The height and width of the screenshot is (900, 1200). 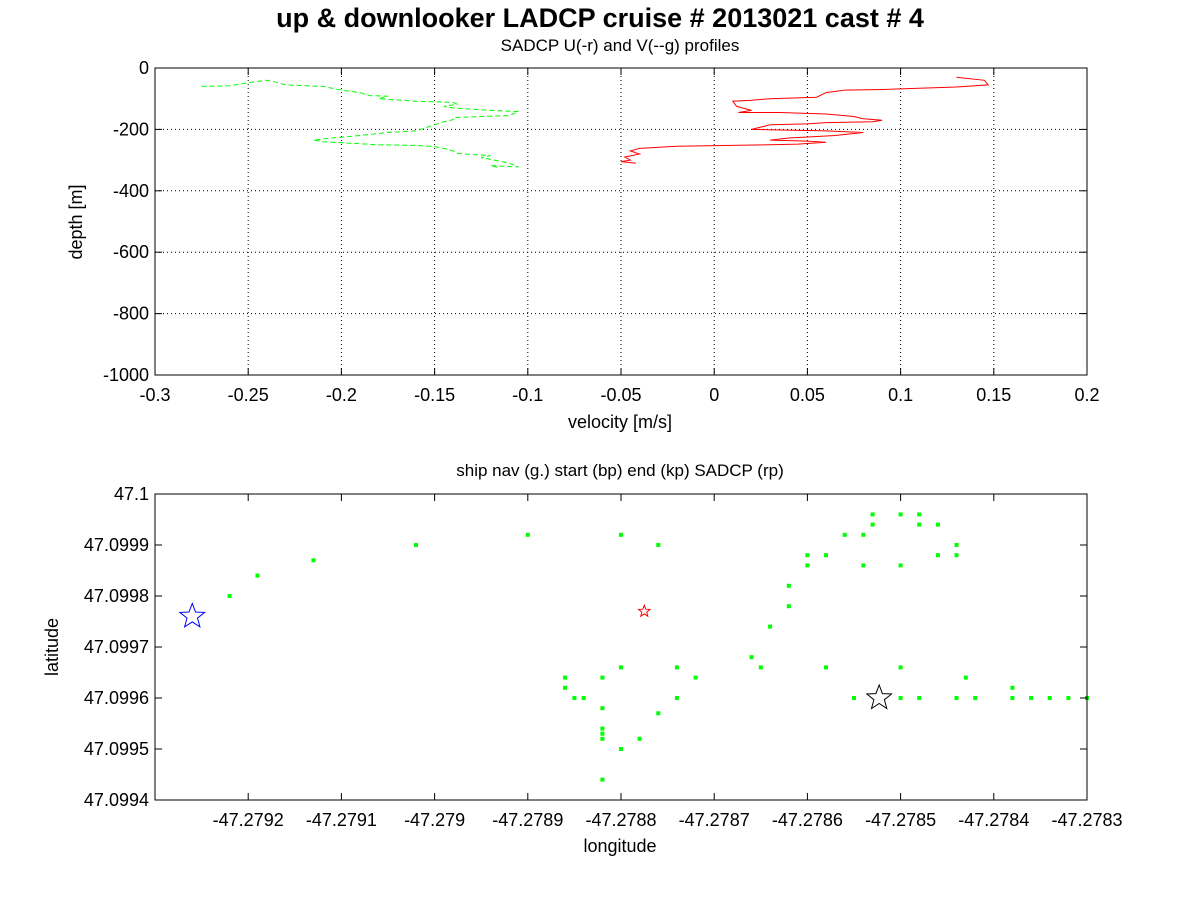 What do you see at coordinates (131, 191) in the screenshot?
I see `velocity-y-tick-label: -400` at bounding box center [131, 191].